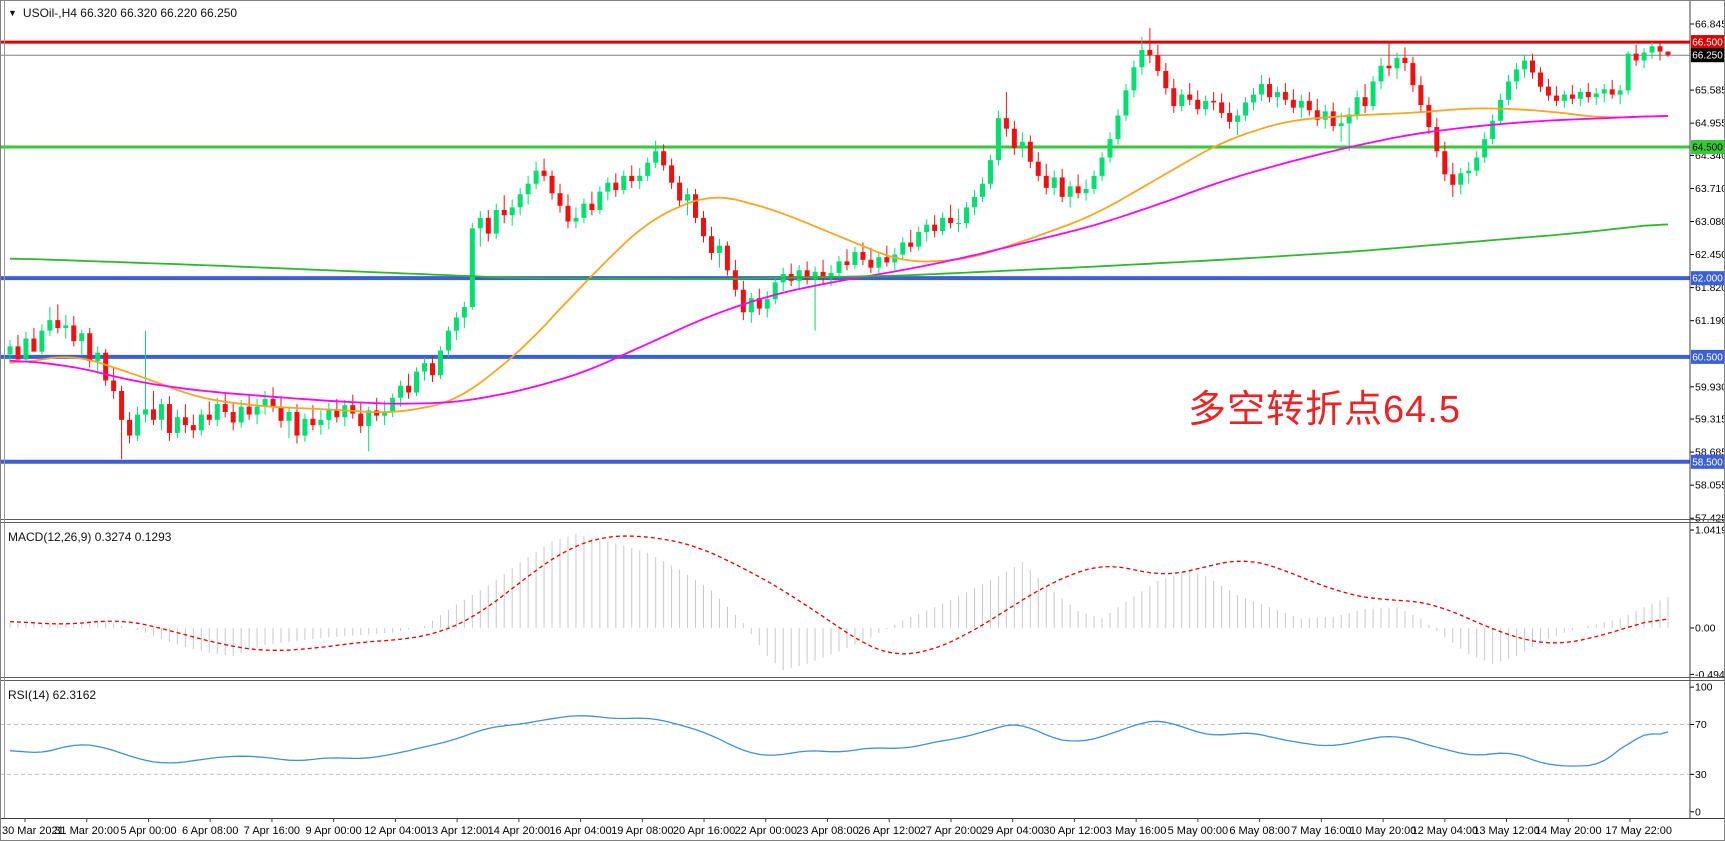 This screenshot has height=841, width=1725. I want to click on time-axis-label: 30 Apr 12:00, so click(1074, 831).